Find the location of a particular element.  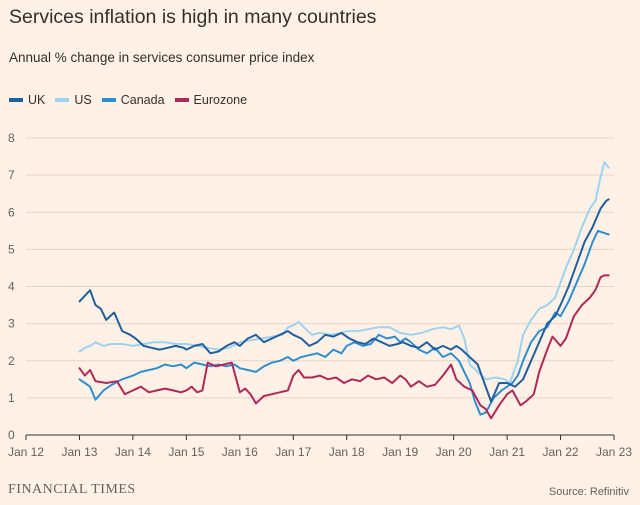

chart-legend: UK US Canada Eurozone is located at coordinates (133, 100).